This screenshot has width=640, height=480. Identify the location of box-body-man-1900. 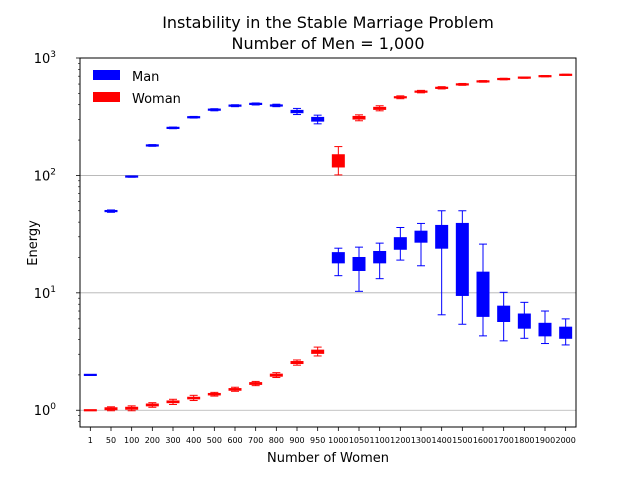
(545, 329).